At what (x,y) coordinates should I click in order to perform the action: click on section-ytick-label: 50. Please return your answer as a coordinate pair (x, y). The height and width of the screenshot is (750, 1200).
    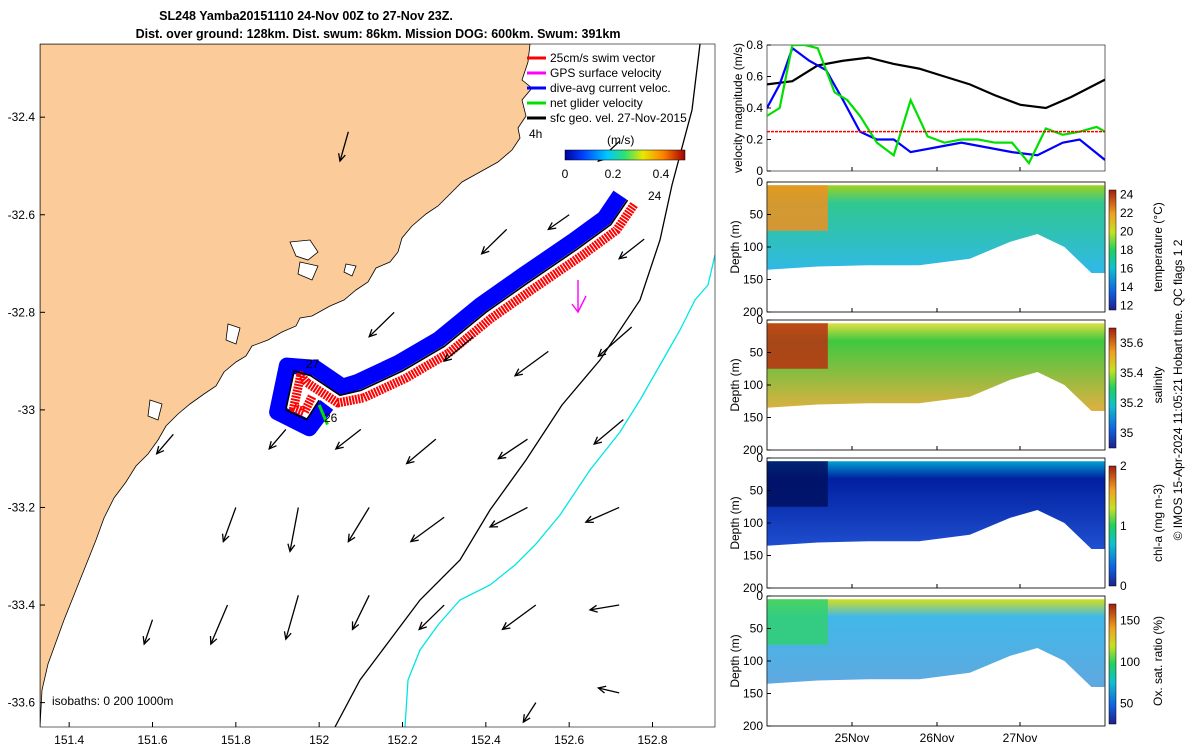
    Looking at the image, I should click on (757, 353).